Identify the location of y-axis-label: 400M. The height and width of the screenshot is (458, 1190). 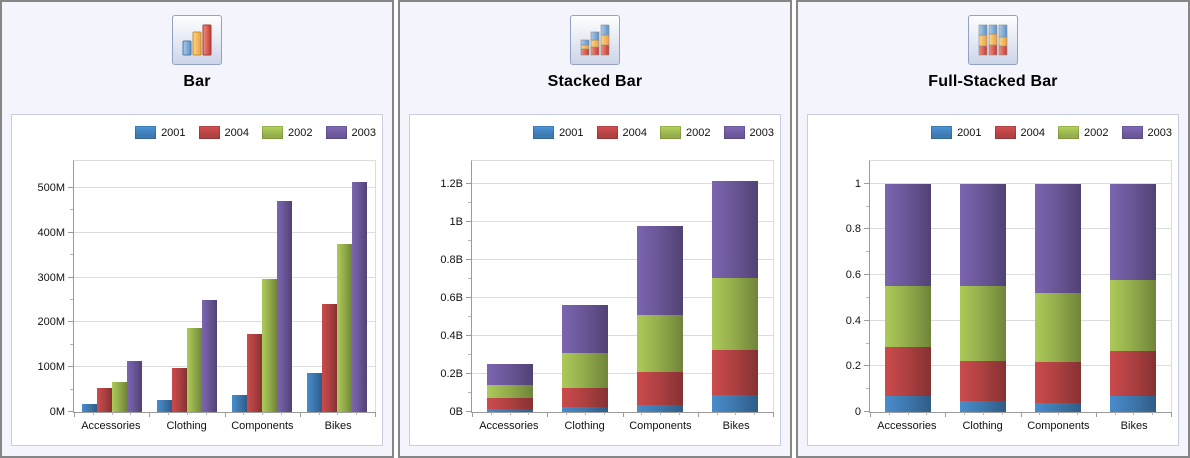
(51, 232).